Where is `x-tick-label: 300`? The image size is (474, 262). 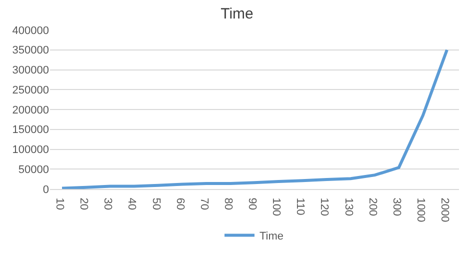
x-tick-label: 300 is located at coordinates (396, 207).